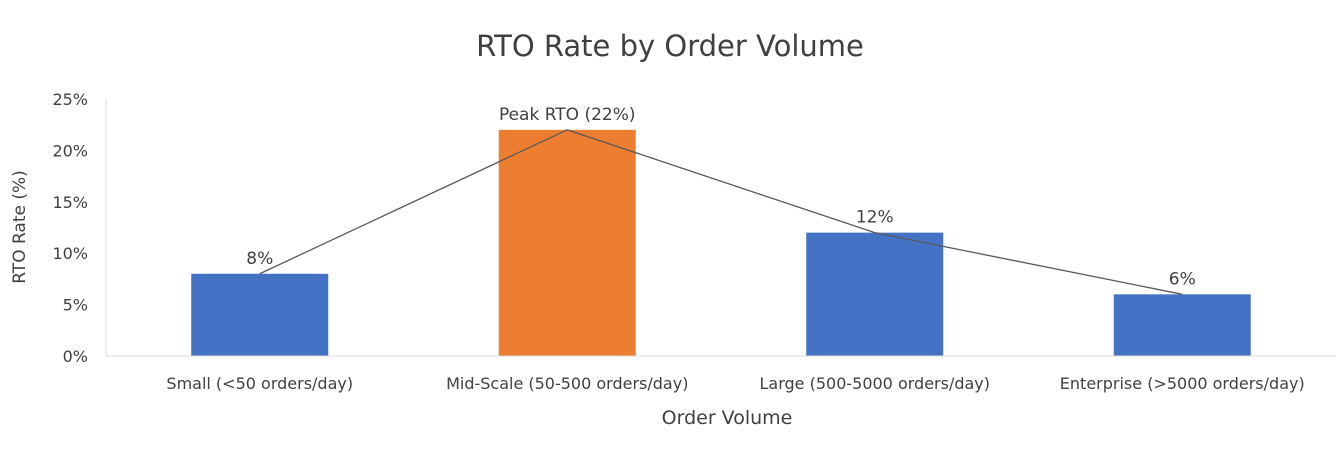  Describe the element at coordinates (875, 218) in the screenshot. I see `data-label: 12%` at that location.